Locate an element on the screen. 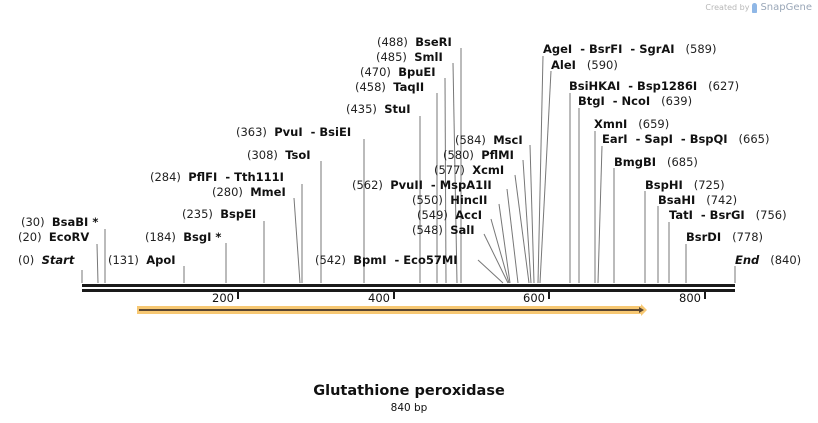 This screenshot has height=423, width=818. enzyme-site-label: (284) PflFI - Tth111I is located at coordinates (217, 177).